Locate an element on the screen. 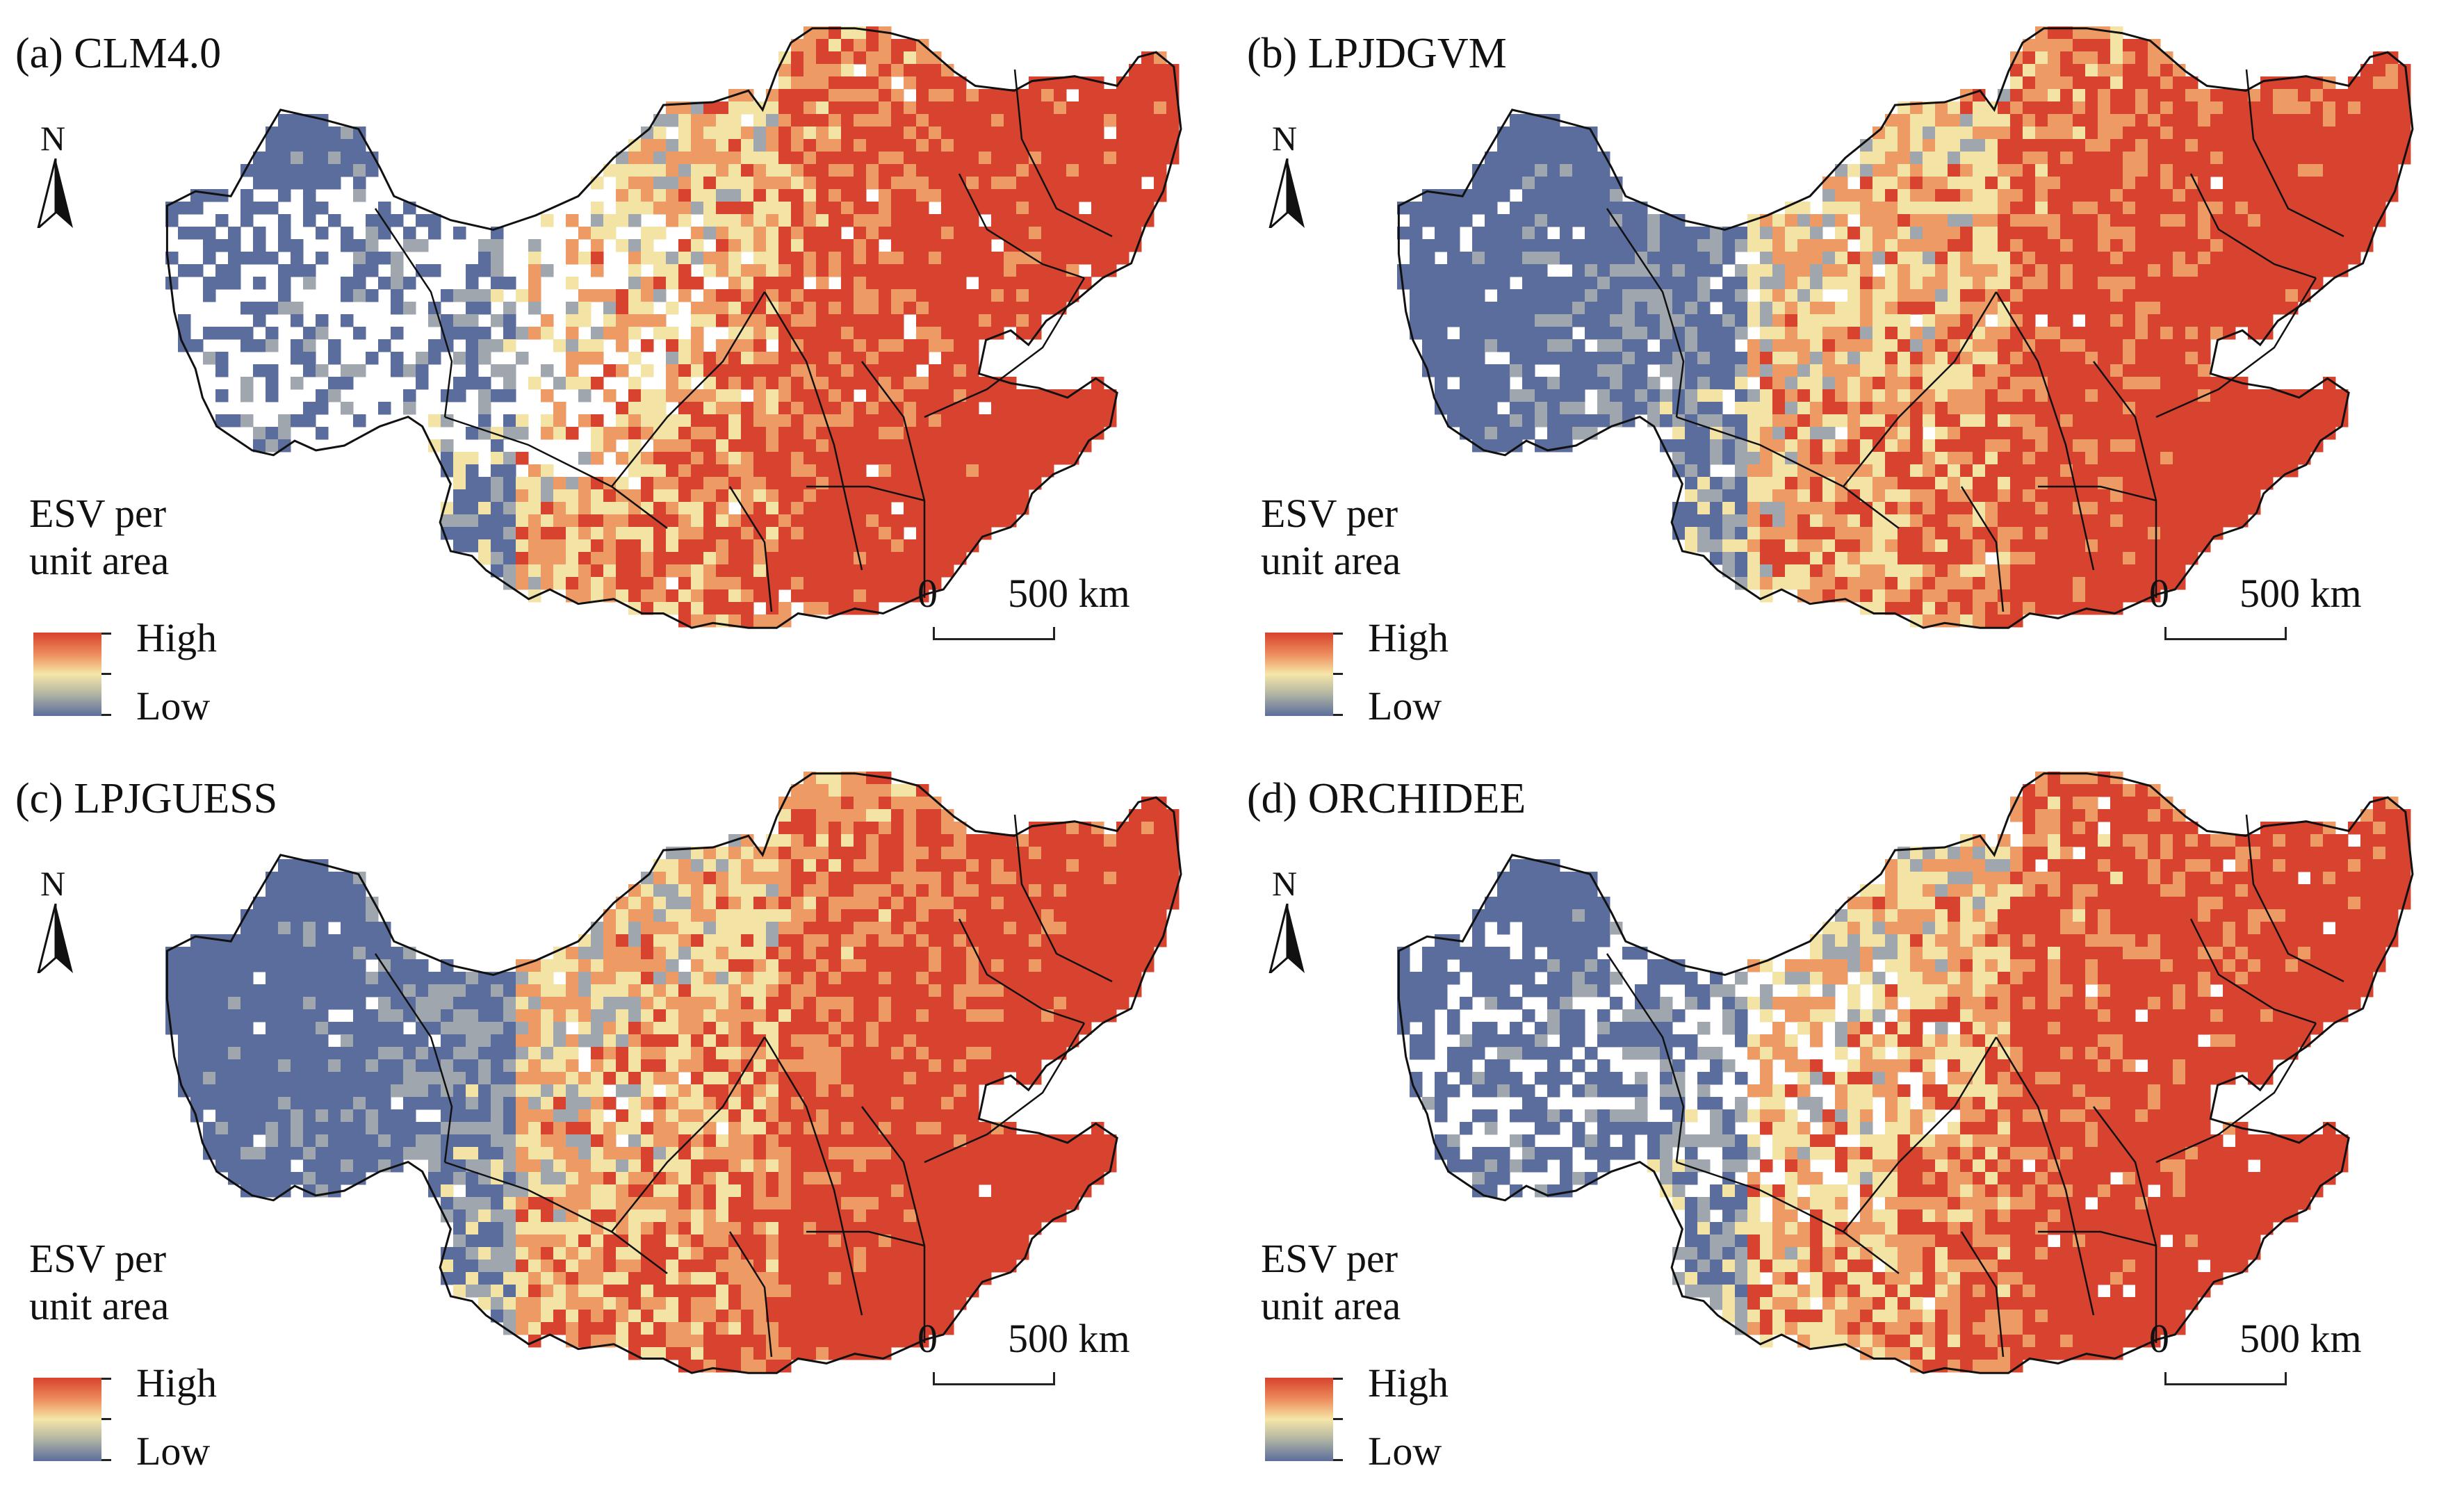 This screenshot has height=1491, width=2464. panel-title: (b) LPJDGVM is located at coordinates (1377, 54).